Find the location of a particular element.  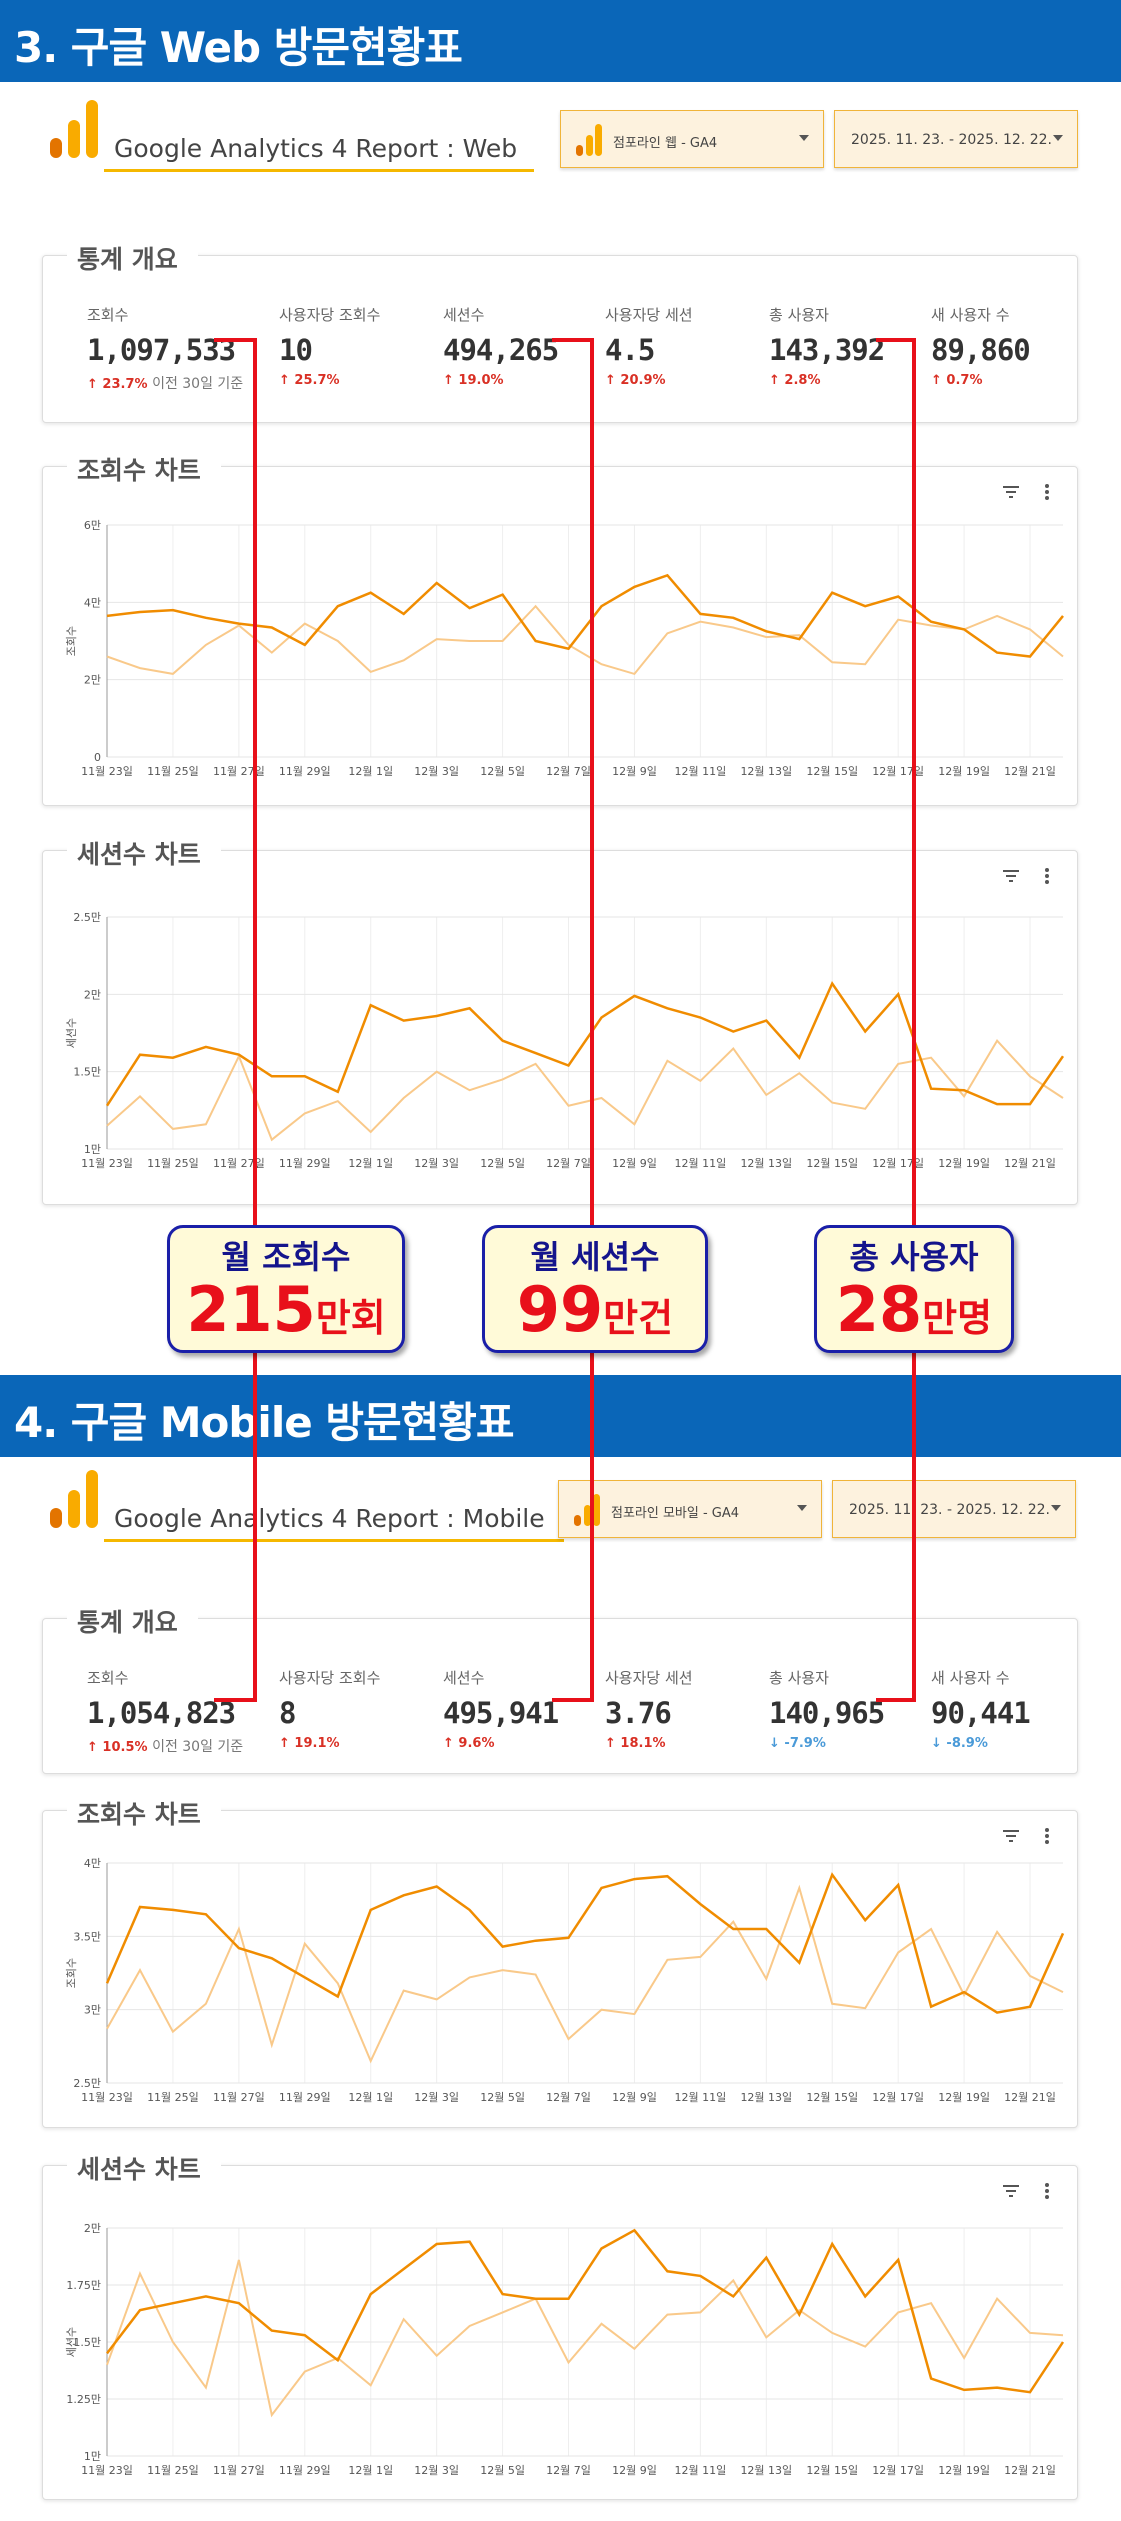

metric-views-per-user: 사용자당 조회수 8 ↑ 19.1% is located at coordinates (330, 1710).